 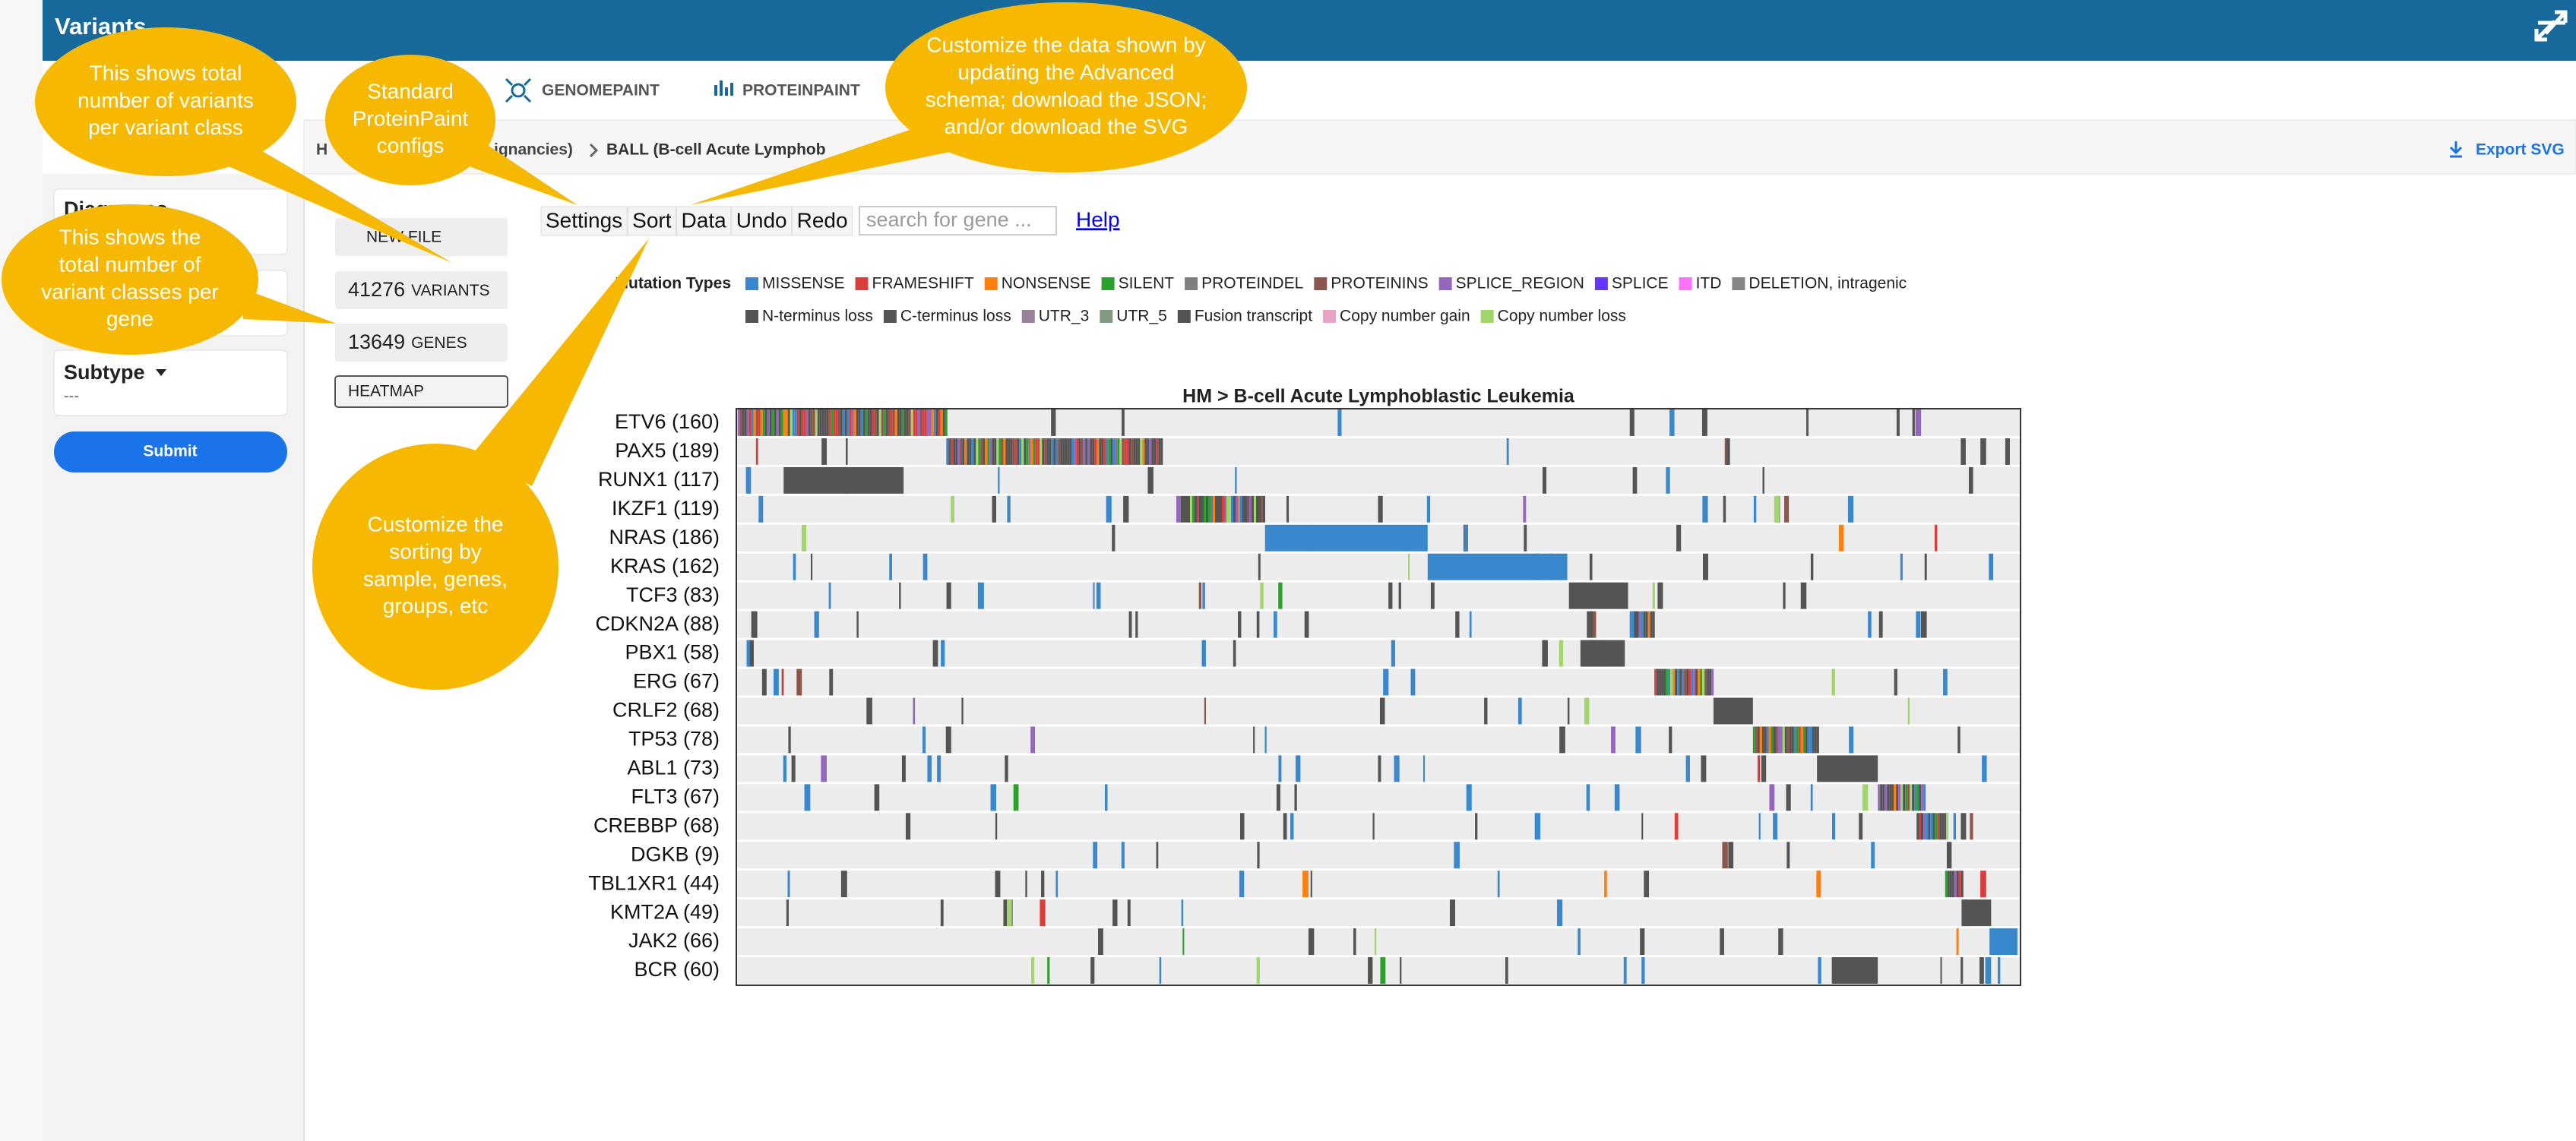 What do you see at coordinates (923, 283) in the screenshot?
I see `legend-label: FRAMESHIFT` at bounding box center [923, 283].